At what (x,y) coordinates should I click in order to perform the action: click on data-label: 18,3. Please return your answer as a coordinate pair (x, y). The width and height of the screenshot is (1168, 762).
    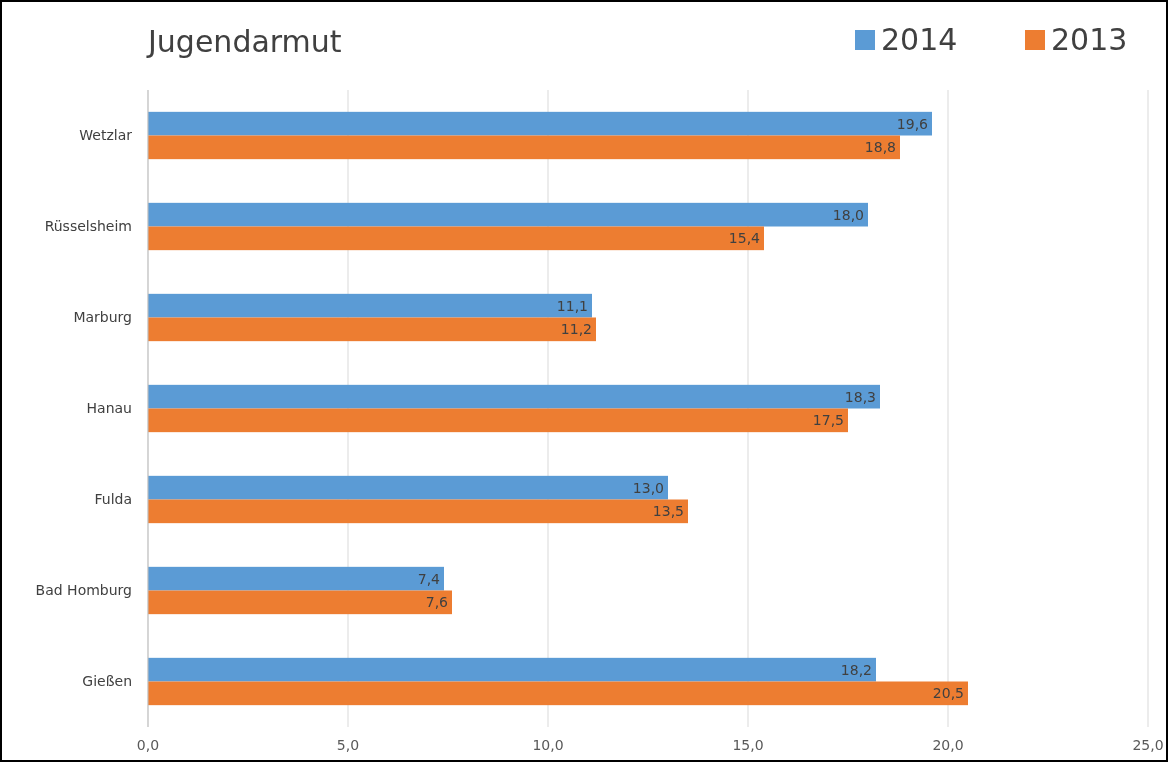
    Looking at the image, I should click on (860, 396).